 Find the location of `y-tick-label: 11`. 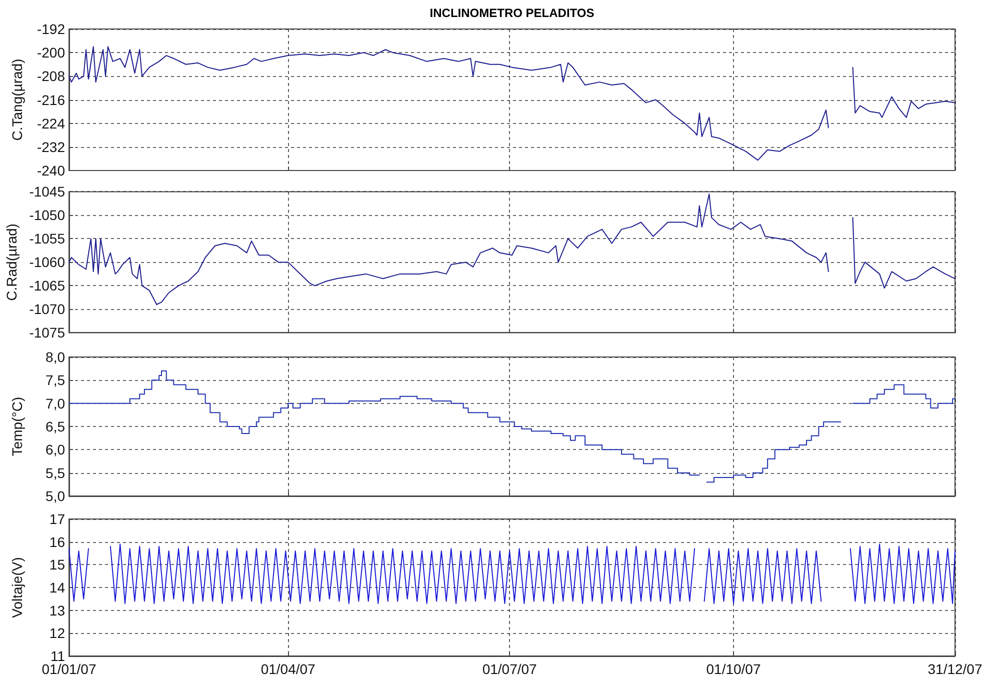

y-tick-label: 11 is located at coordinates (58, 656).